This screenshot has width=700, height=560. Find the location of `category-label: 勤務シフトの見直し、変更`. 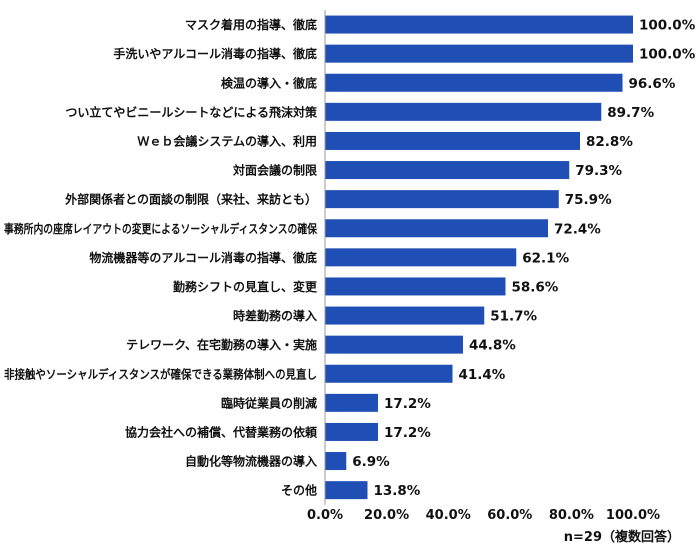

category-label: 勤務シフトの見直し、変更 is located at coordinates (245, 286).